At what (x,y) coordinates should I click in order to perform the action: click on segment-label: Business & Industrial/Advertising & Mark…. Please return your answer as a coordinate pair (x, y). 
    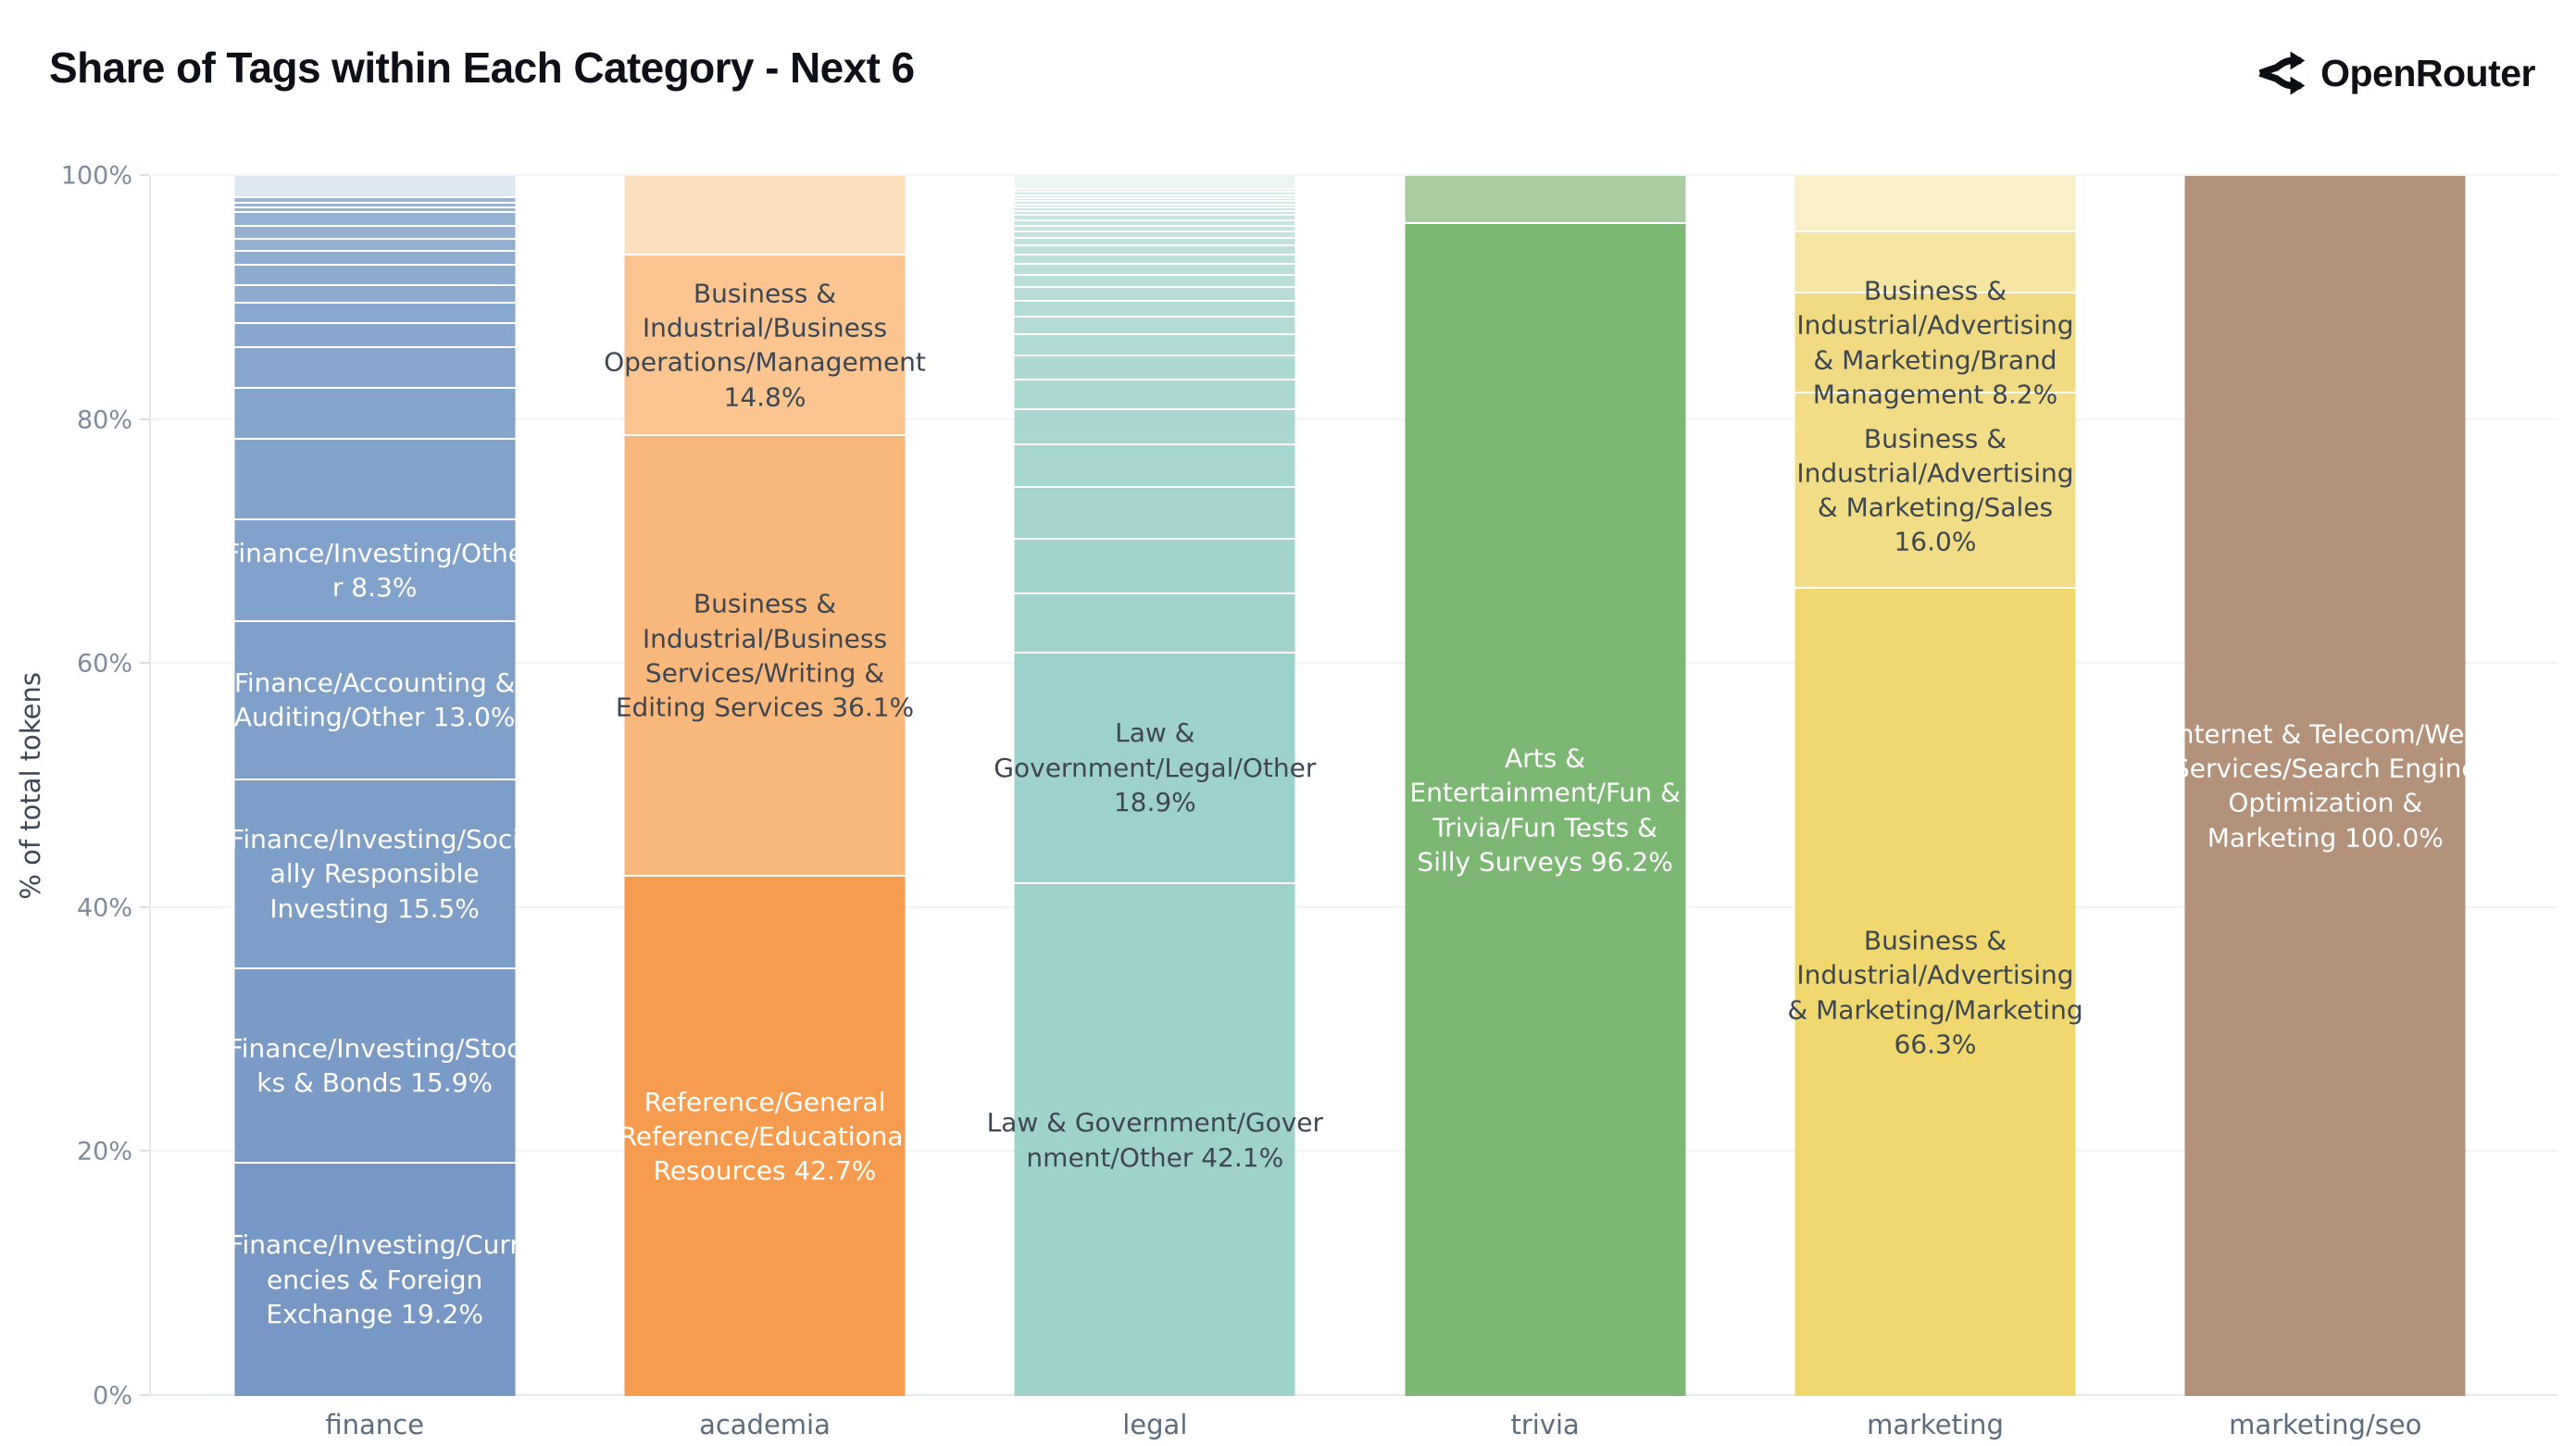
    Looking at the image, I should click on (1935, 992).